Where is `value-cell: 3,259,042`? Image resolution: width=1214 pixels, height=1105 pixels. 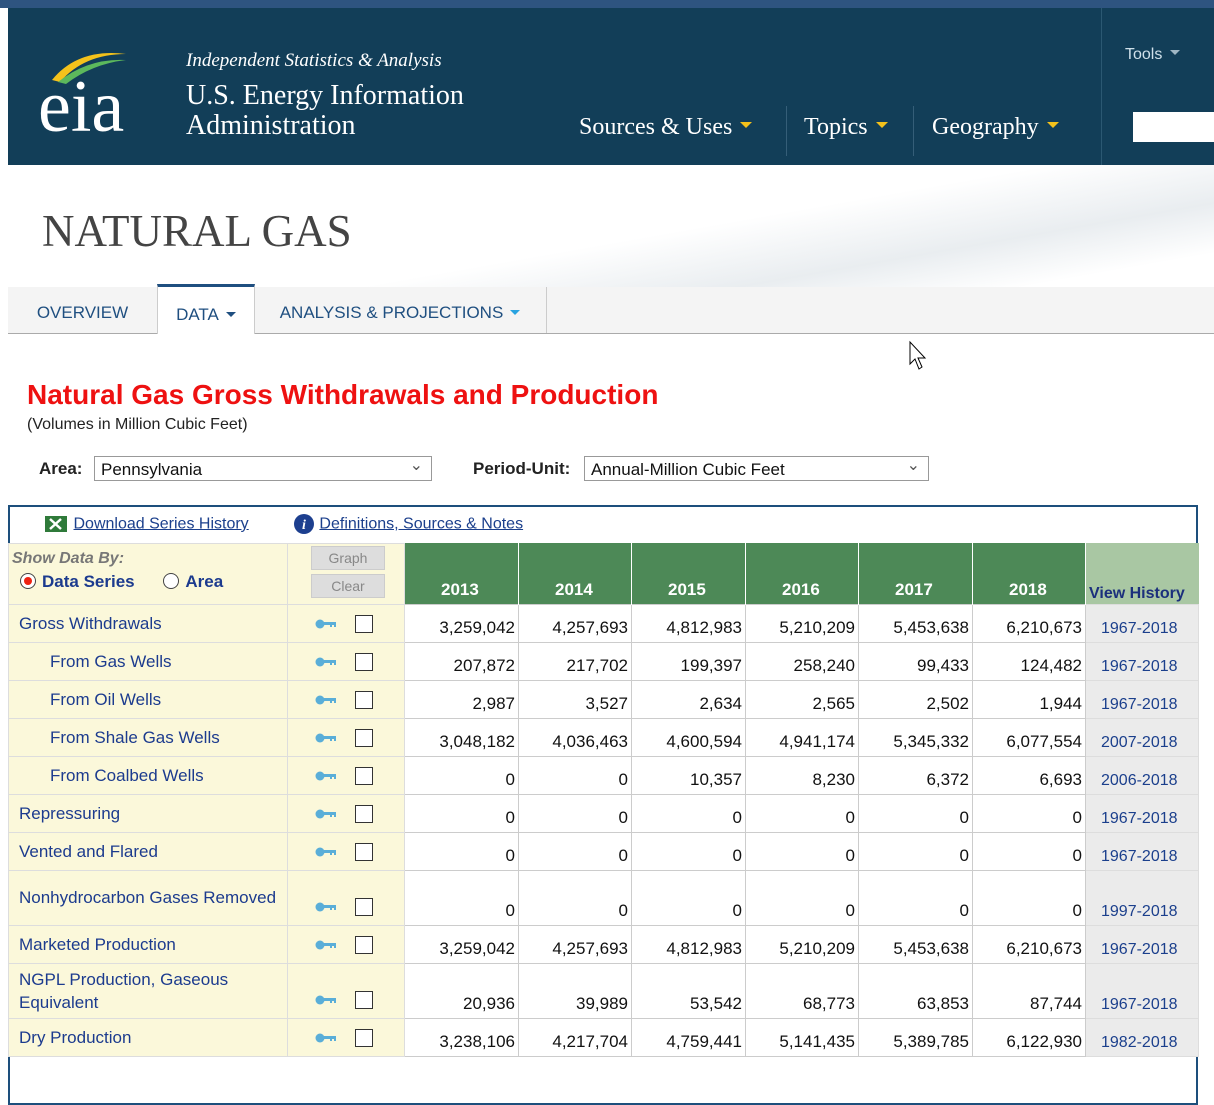
value-cell: 3,259,042 is located at coordinates (461, 623).